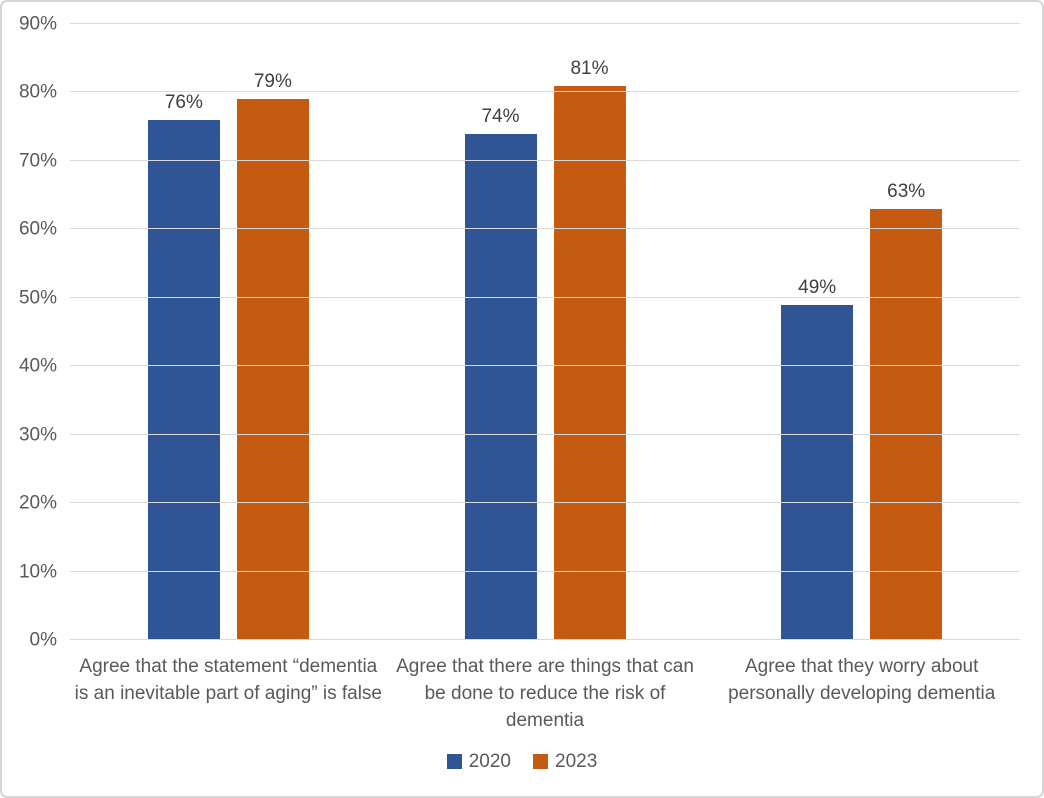 This screenshot has height=798, width=1044. Describe the element at coordinates (183, 102) in the screenshot. I see `data-label: 76%` at that location.